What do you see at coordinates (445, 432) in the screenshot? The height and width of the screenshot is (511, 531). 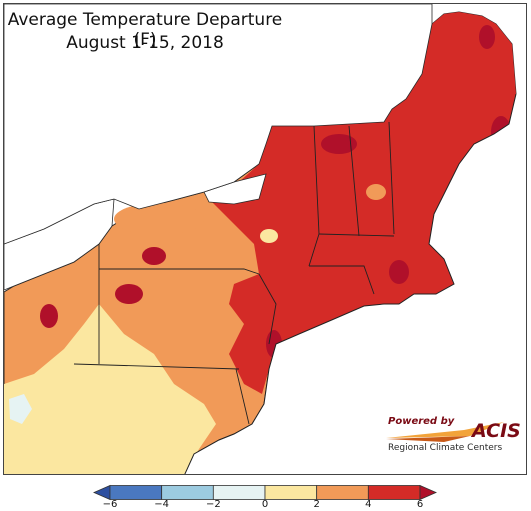 I see `logo-swoosh` at bounding box center [445, 432].